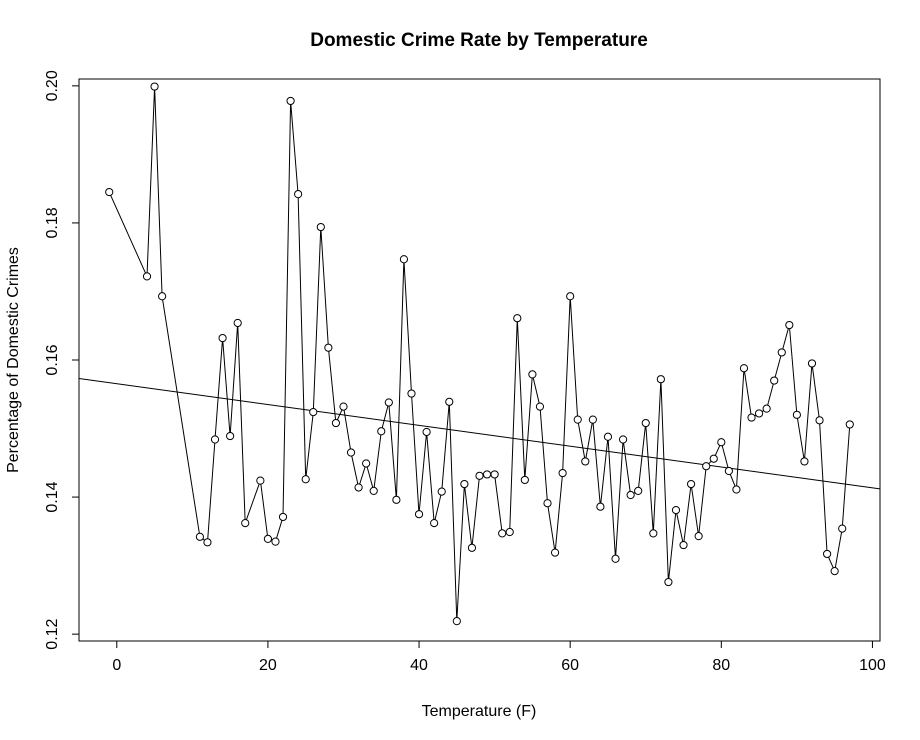 This screenshot has width=920, height=740. What do you see at coordinates (479, 434) in the screenshot?
I see `trend-line-layer` at bounding box center [479, 434].